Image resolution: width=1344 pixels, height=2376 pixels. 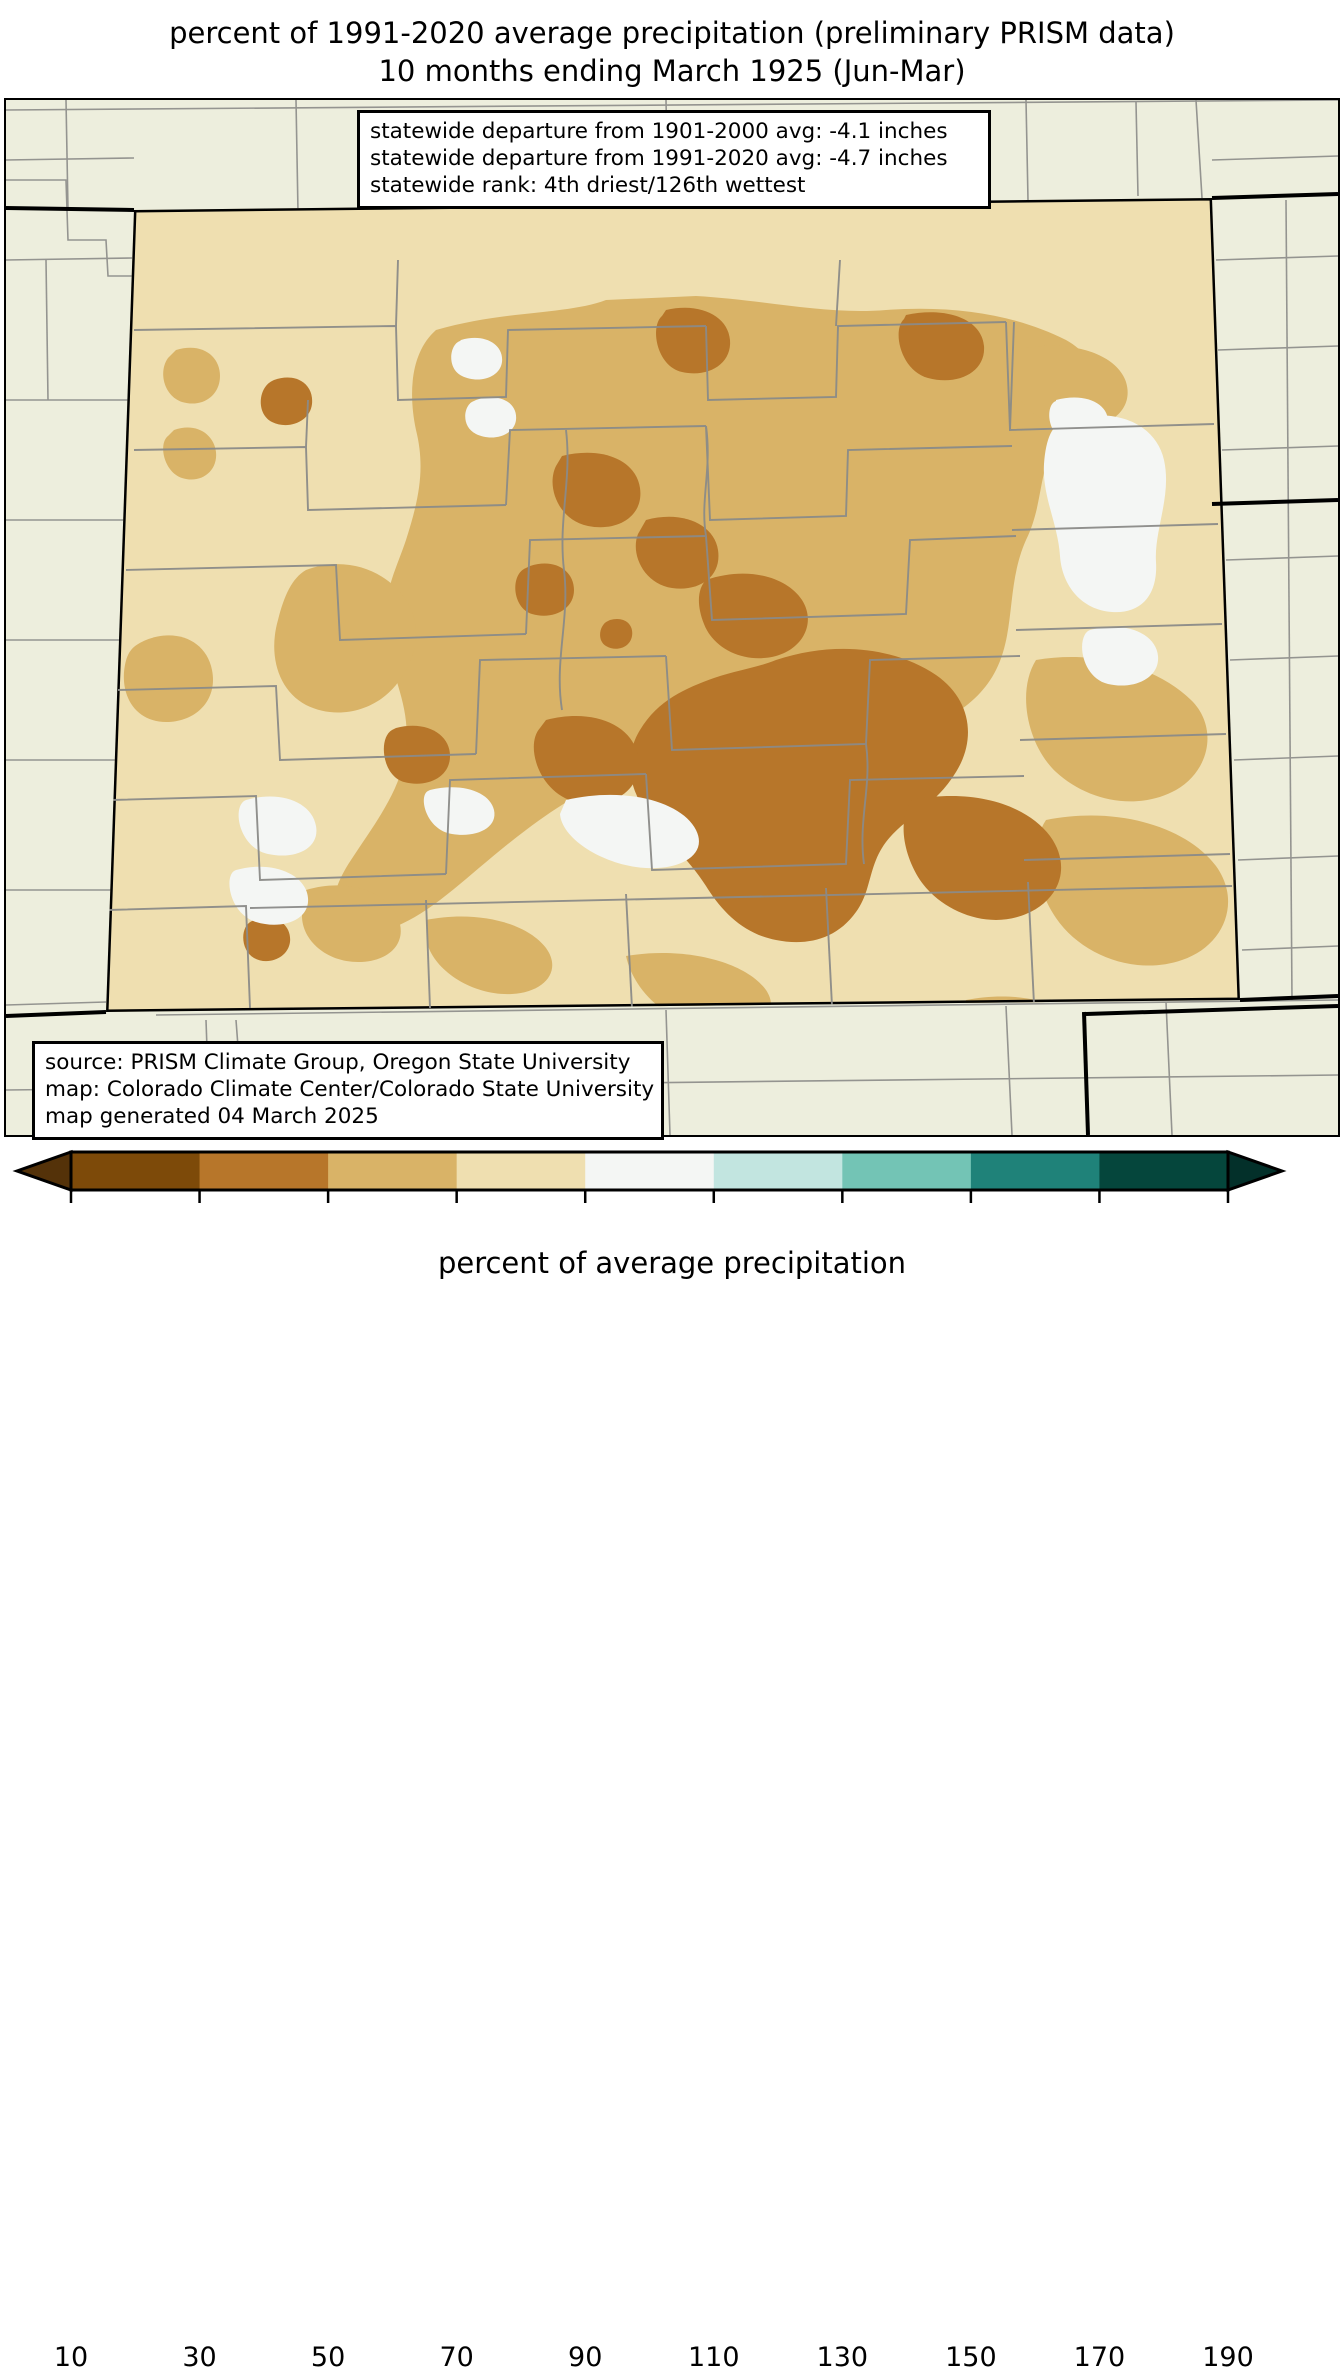 What do you see at coordinates (672, 1263) in the screenshot?
I see `colorbar-axis-label: percent of average precipitation` at bounding box center [672, 1263].